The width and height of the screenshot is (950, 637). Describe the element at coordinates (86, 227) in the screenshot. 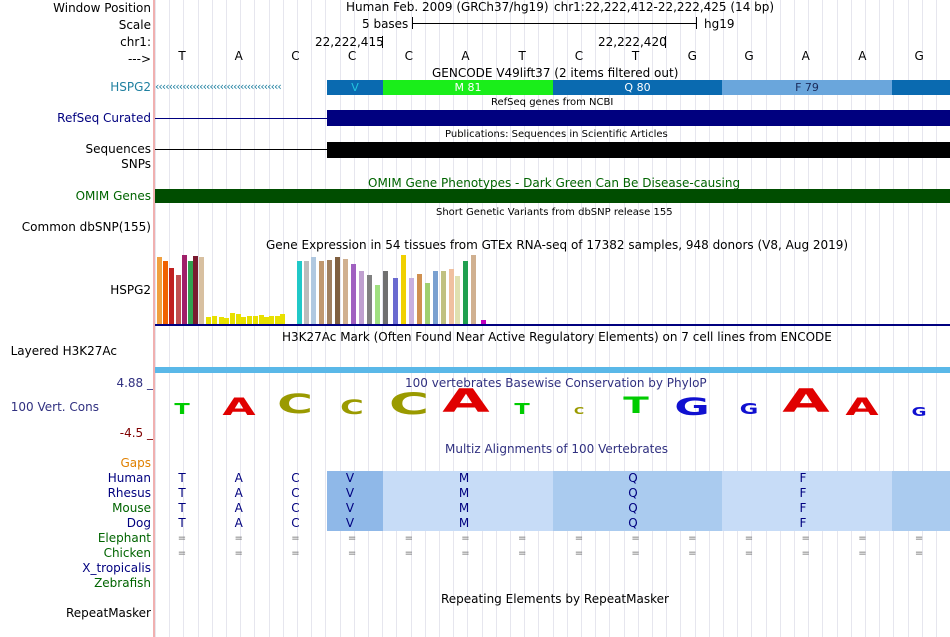

I see `dbsnp-track-label: Common dbSNP(155)` at that location.